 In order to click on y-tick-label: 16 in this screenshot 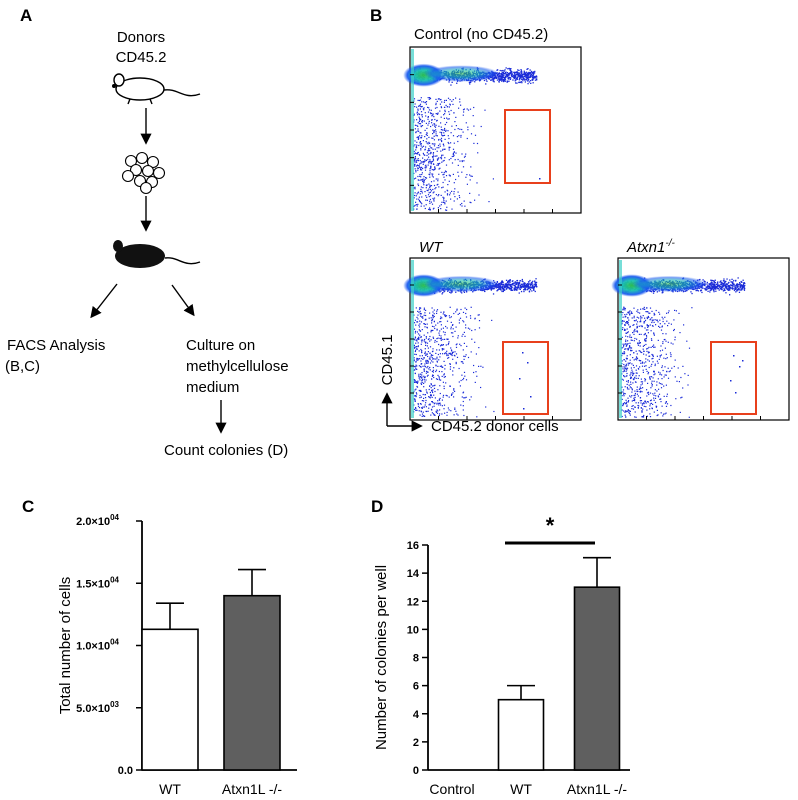, I will do `click(413, 546)`.